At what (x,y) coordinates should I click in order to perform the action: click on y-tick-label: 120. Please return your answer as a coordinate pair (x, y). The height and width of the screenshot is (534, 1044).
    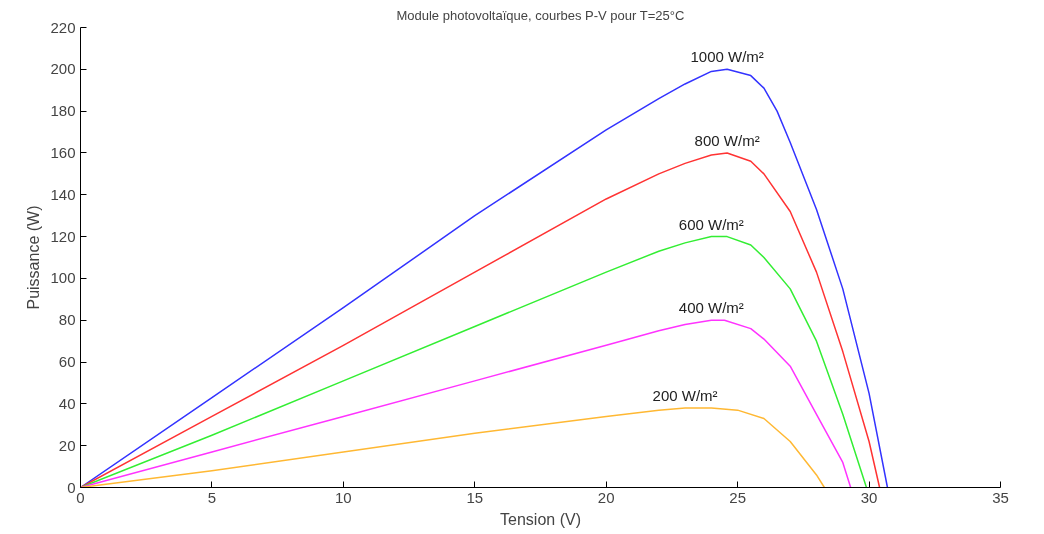
    Looking at the image, I should click on (63, 236).